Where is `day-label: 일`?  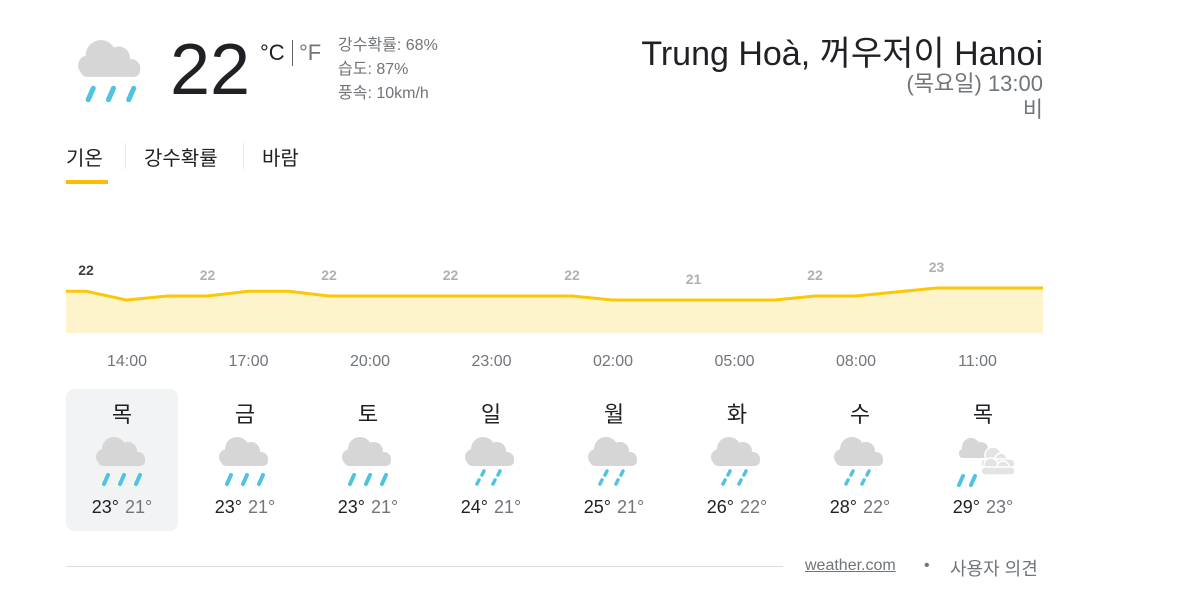
day-label: 일 is located at coordinates (491, 414).